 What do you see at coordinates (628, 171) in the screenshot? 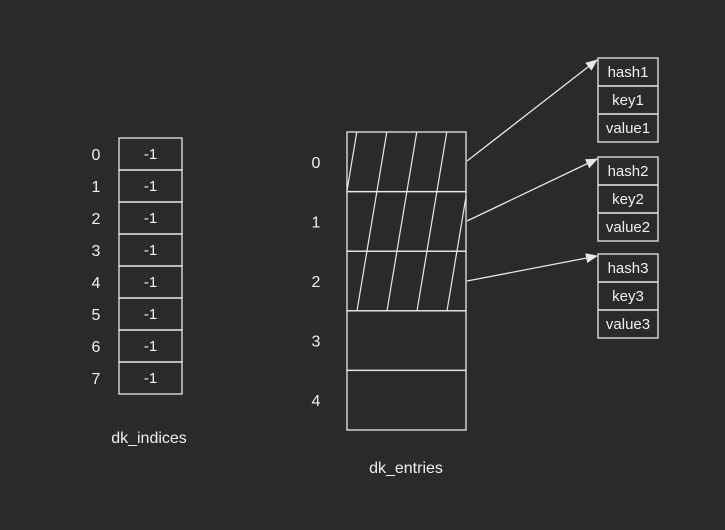
I see `entry-hash-text: hash2` at bounding box center [628, 171].